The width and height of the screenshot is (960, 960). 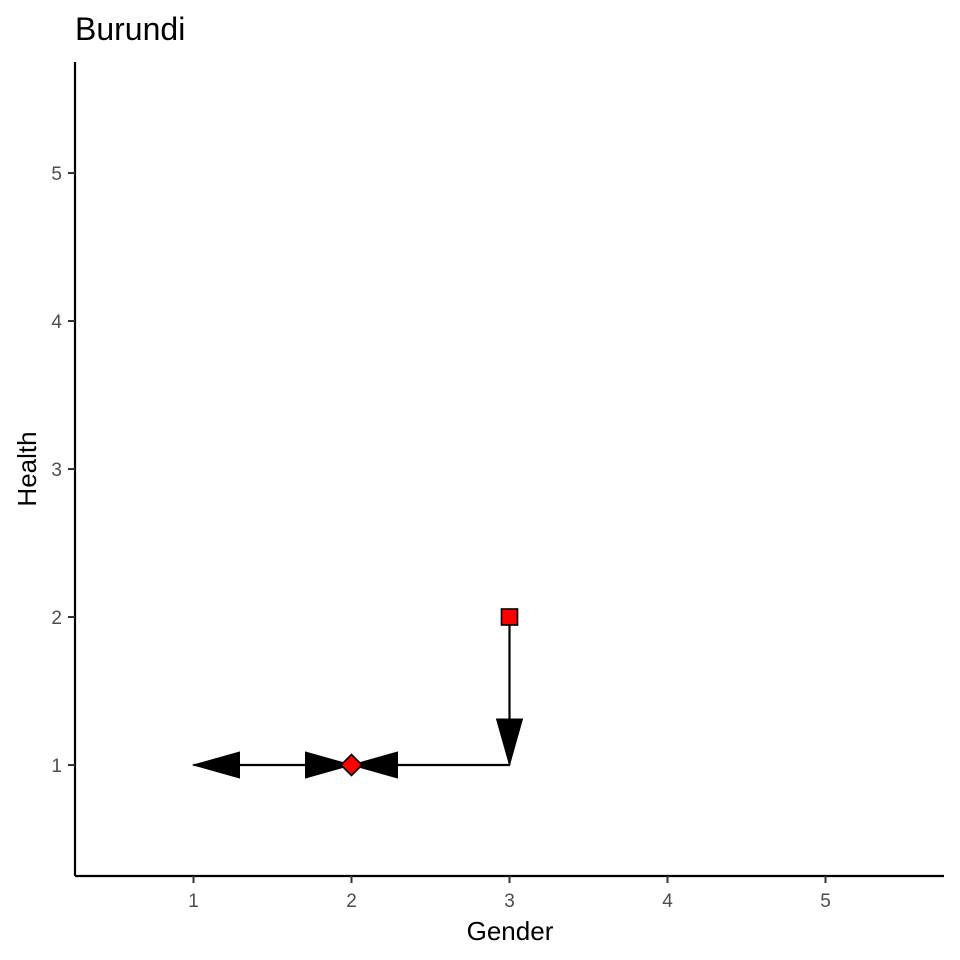 What do you see at coordinates (56, 470) in the screenshot?
I see `y-tick-label: 3` at bounding box center [56, 470].